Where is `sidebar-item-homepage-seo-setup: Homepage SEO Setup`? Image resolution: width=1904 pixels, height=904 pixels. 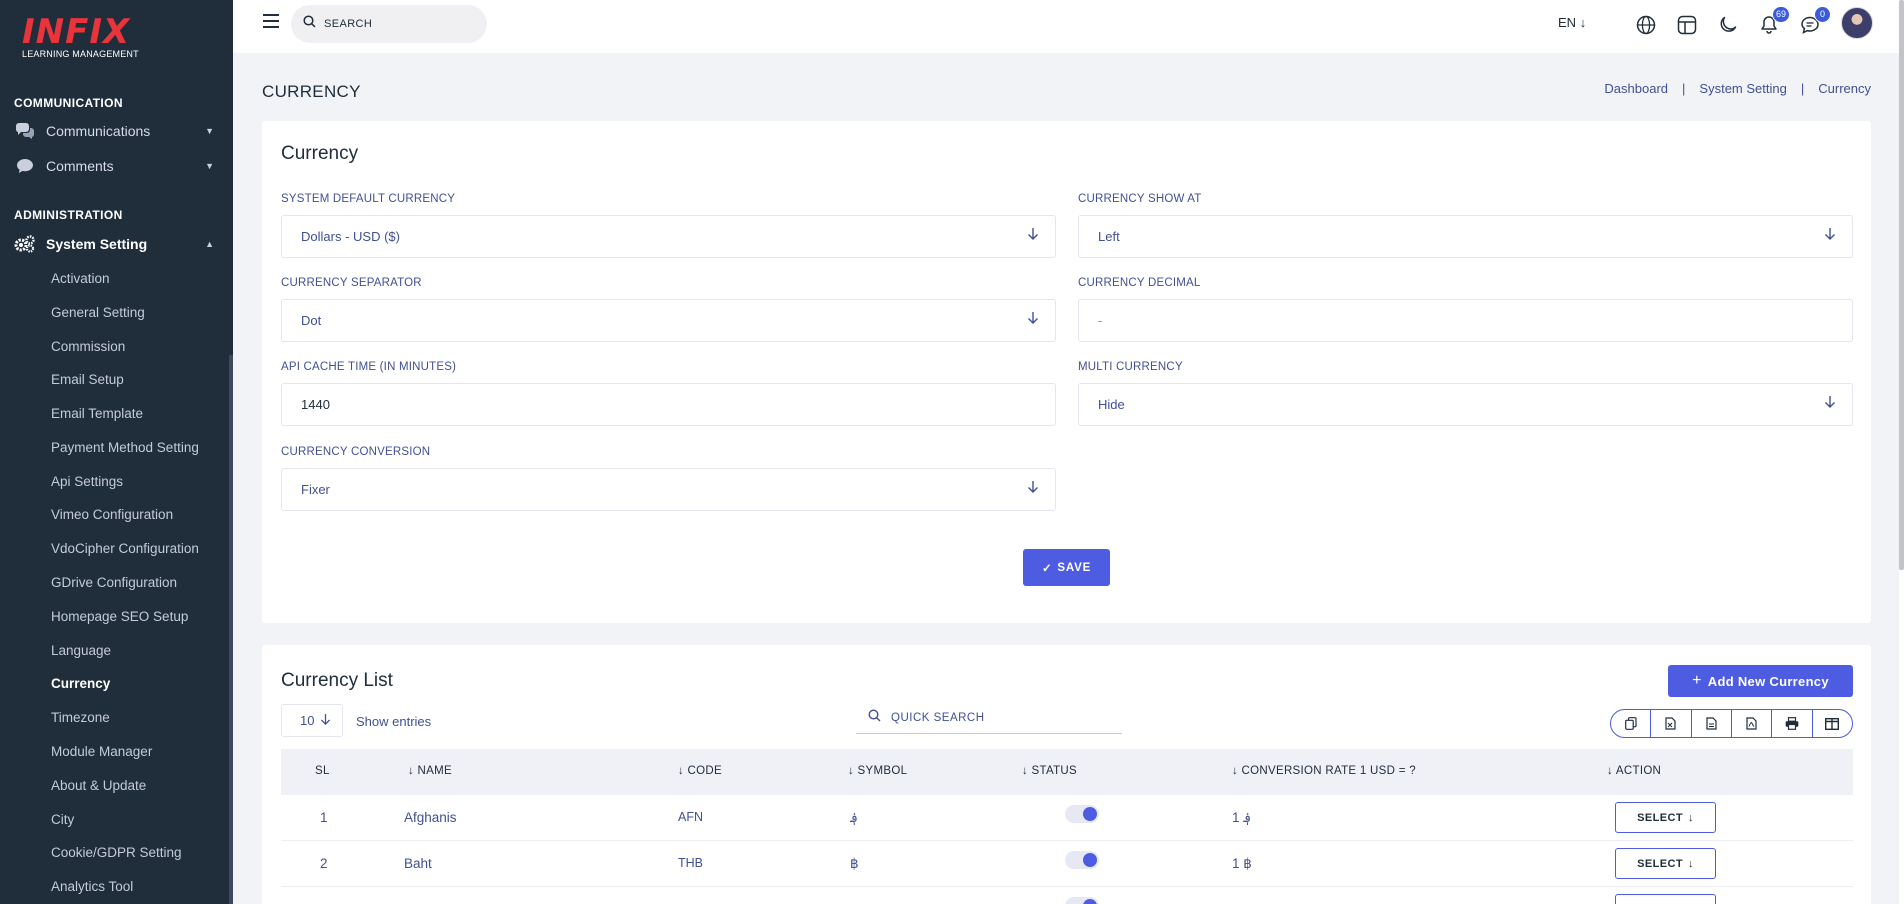
sidebar-item-homepage-seo-setup: Homepage SEO Setup is located at coordinates (120, 616).